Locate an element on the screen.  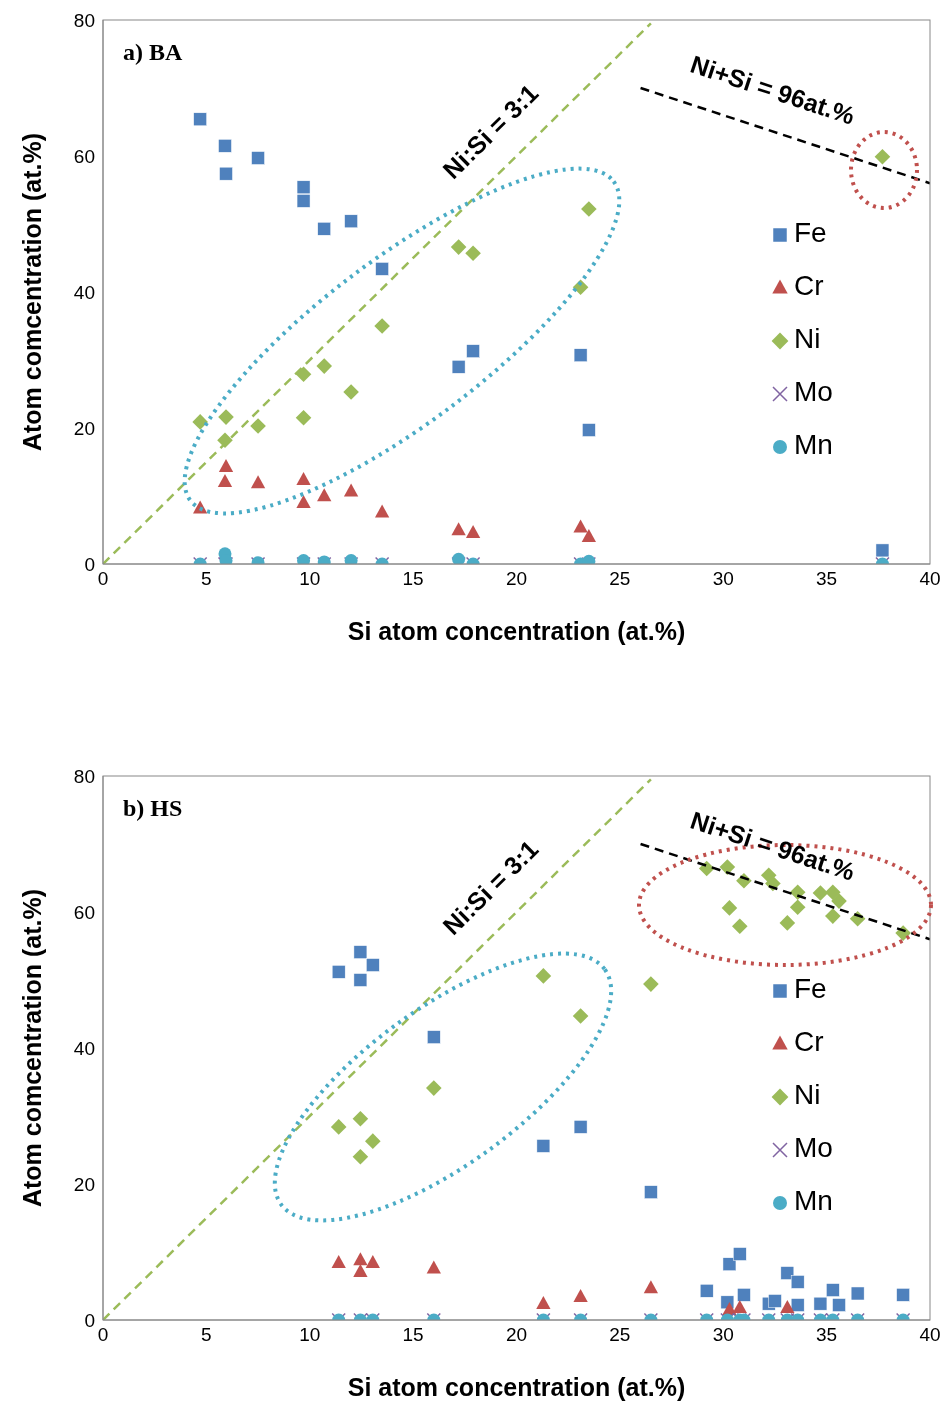
text: b) HS is located at coordinates (153, 808).